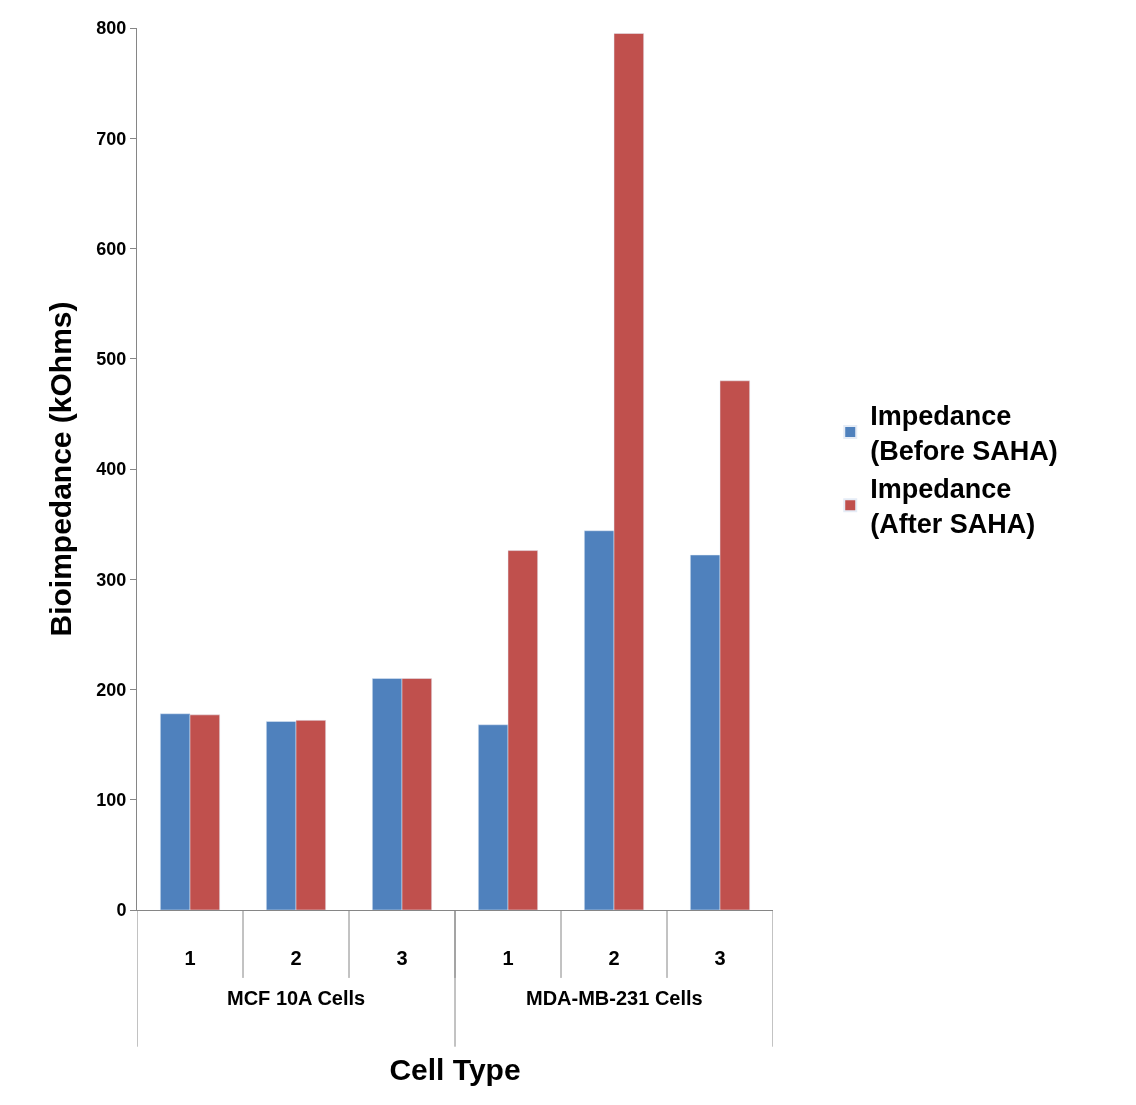 The width and height of the screenshot is (1136, 1105). I want to click on y-tick-label: 400, so click(111, 469).